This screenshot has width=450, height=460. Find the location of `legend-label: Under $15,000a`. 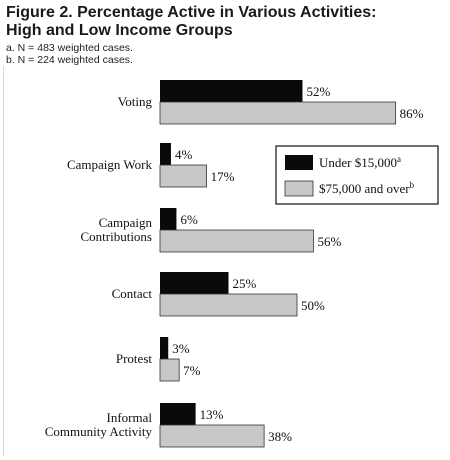

legend-label: Under $15,000a is located at coordinates (360, 162).